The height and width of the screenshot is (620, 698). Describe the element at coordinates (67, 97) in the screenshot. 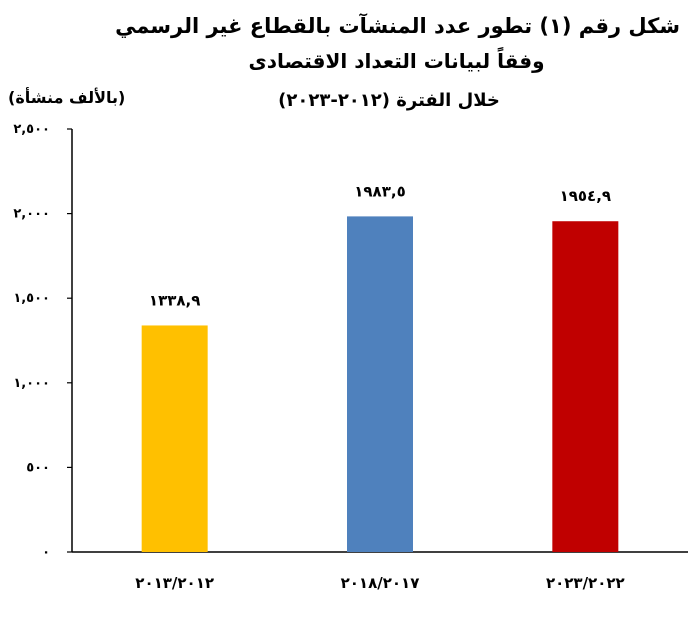

I see `y-axis-unit-label: (بالألف منشأة)` at that location.